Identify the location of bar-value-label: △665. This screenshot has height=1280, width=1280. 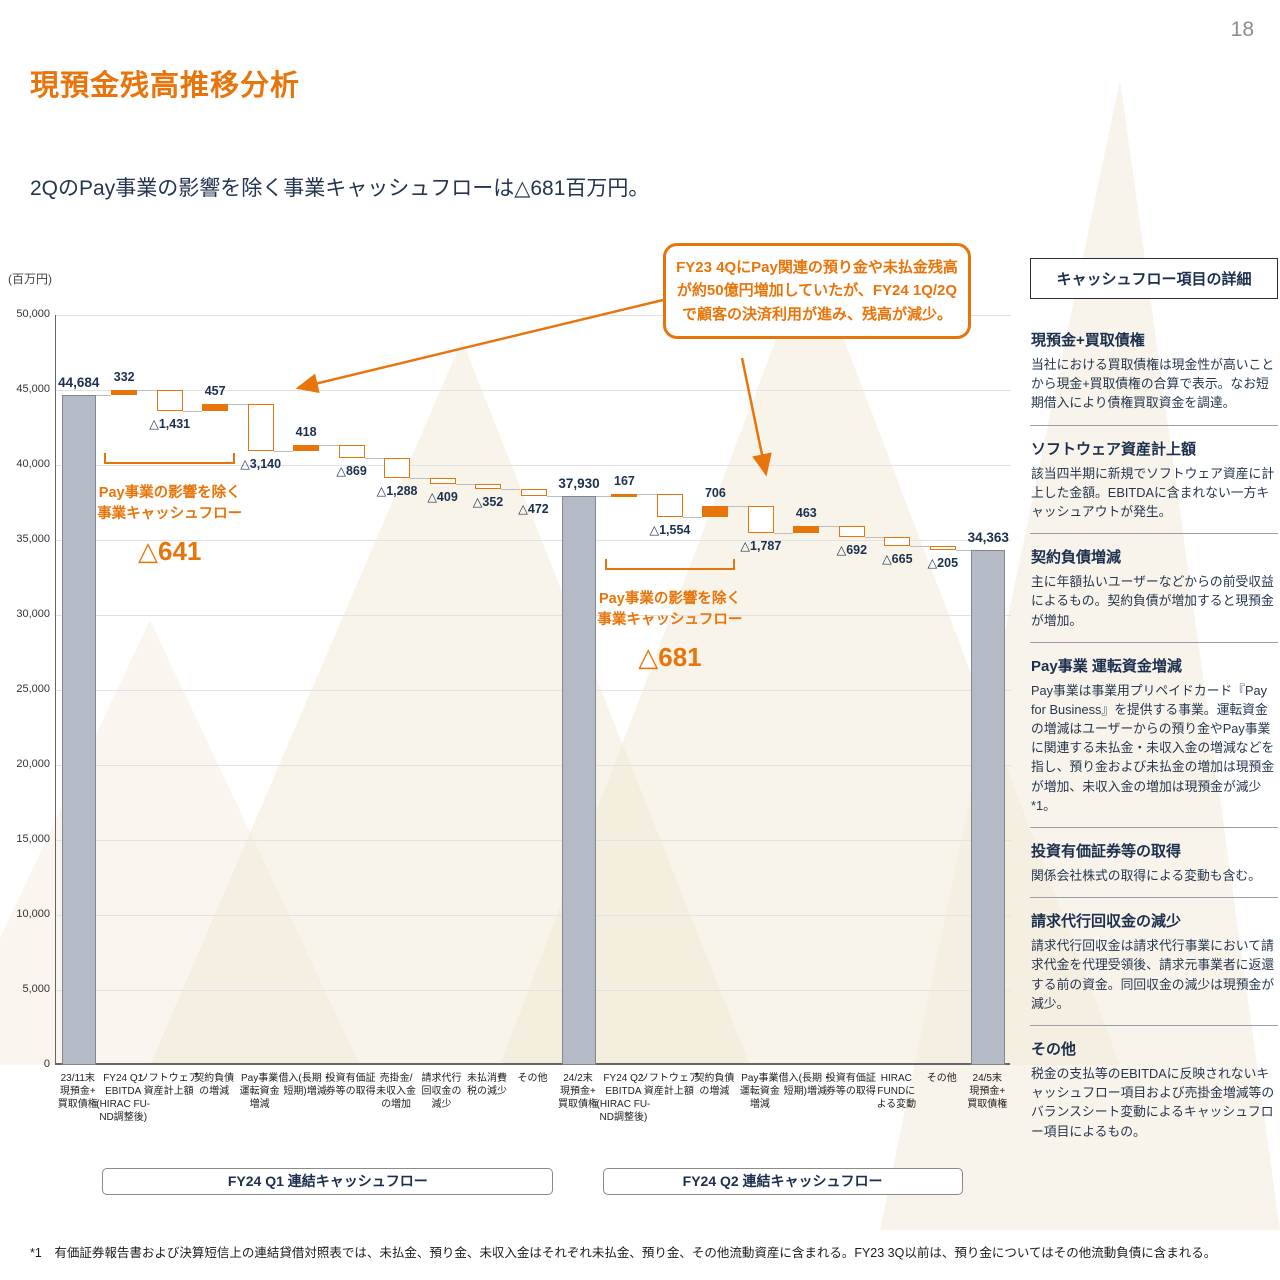
(897, 559).